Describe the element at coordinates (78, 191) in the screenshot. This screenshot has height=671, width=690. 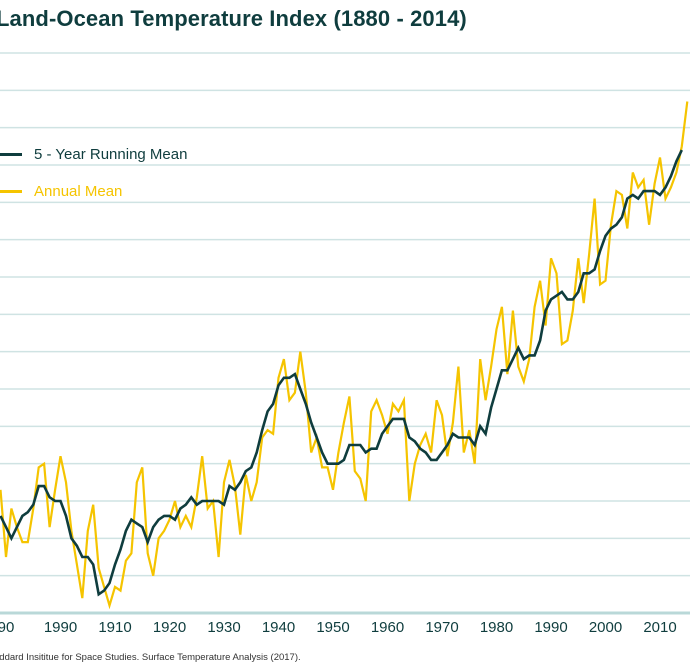
I see `legend-label-annual-mean: Annual Mean` at that location.